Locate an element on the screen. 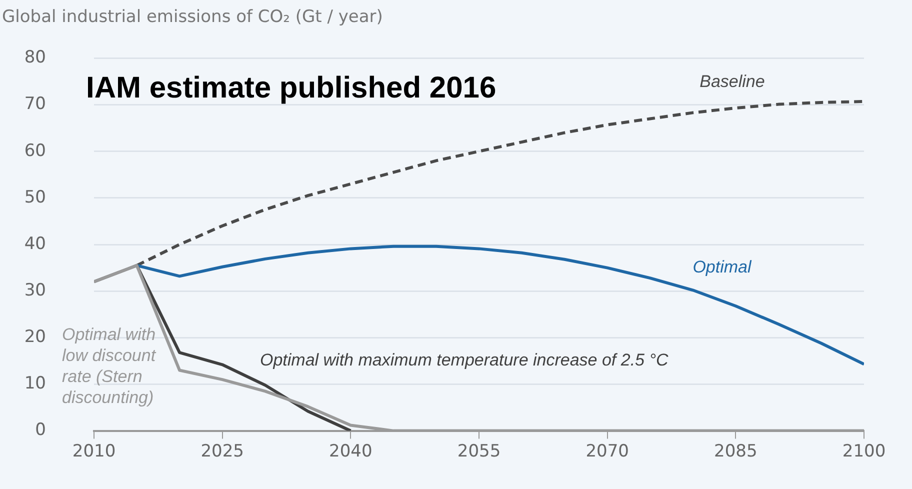  y-tick-label: 50 is located at coordinates (35, 197).